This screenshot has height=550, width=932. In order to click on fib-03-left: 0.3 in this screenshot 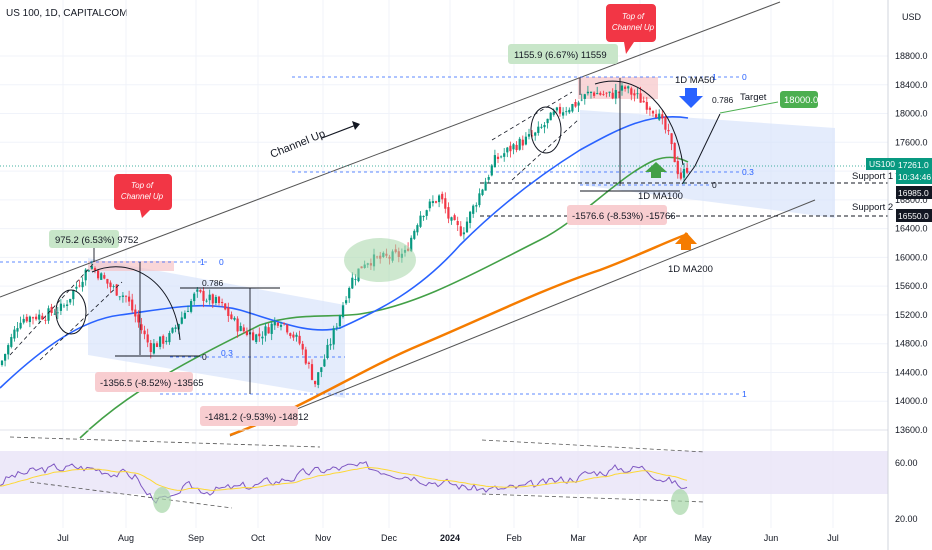, I will do `click(227, 353)`.